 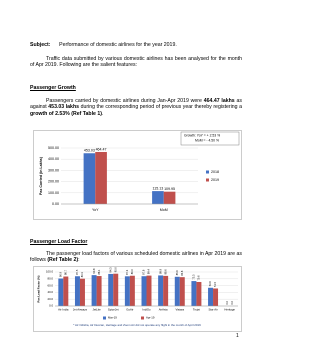 I want to click on data-label: 85.9, so click(x=177, y=273).